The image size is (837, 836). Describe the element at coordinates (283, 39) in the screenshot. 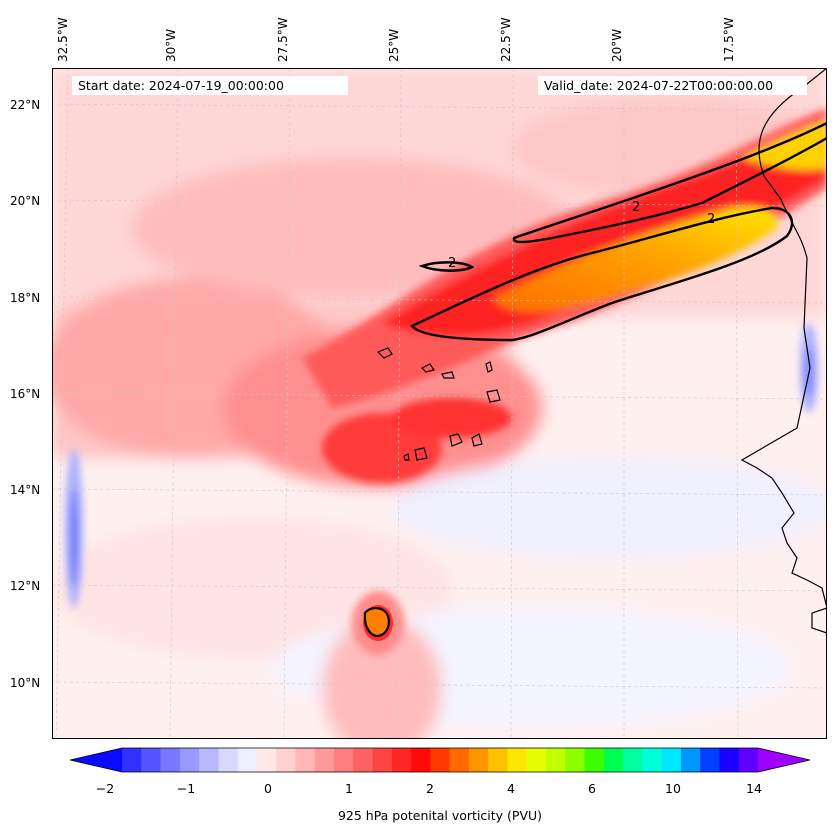

I see `lon-label-27-5w: 27.5°W` at that location.